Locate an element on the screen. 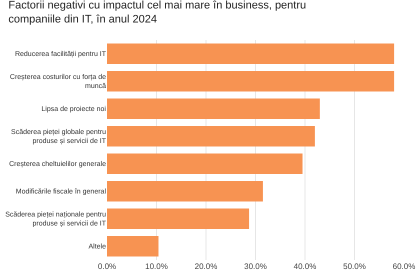  x-tick-label: 10.0% is located at coordinates (156, 266).